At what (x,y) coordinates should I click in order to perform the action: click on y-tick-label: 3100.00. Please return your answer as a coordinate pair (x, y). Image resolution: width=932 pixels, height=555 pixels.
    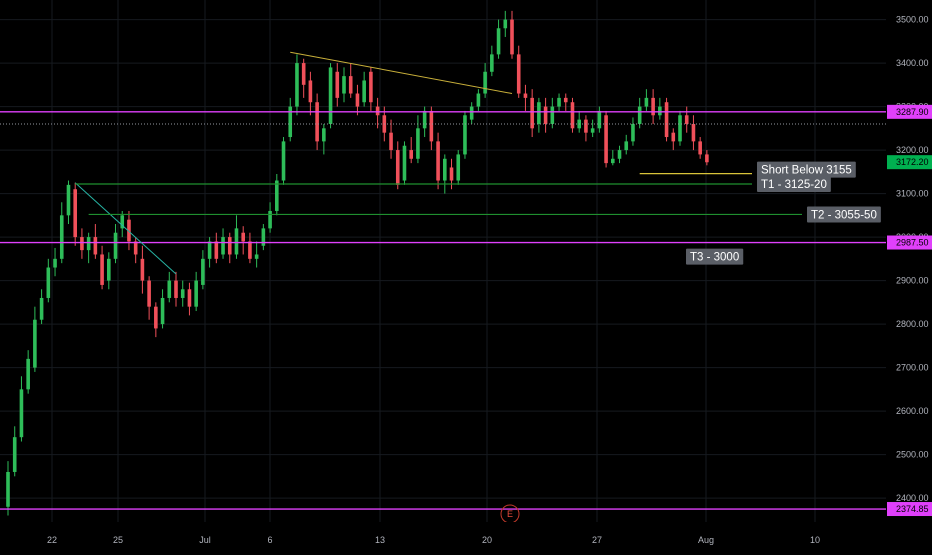
    Looking at the image, I should click on (912, 194).